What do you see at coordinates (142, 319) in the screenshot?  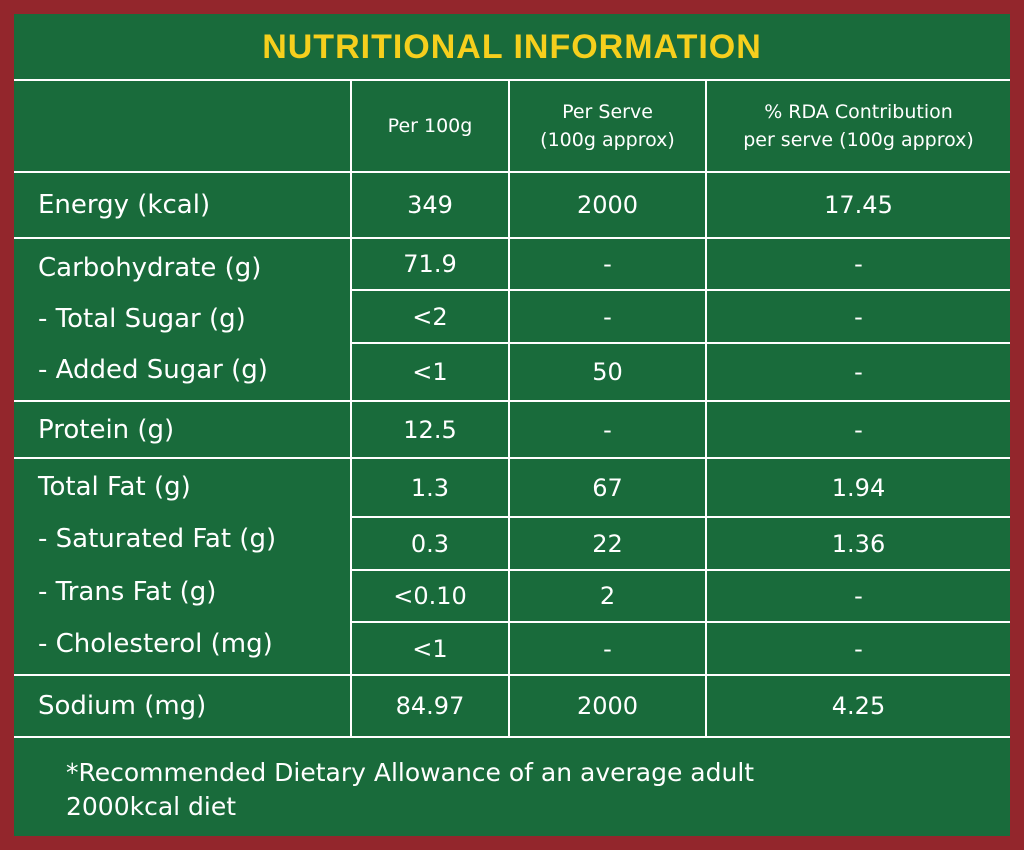 I see `row-label-total-sugar: - Total Sugar (g)` at bounding box center [142, 319].